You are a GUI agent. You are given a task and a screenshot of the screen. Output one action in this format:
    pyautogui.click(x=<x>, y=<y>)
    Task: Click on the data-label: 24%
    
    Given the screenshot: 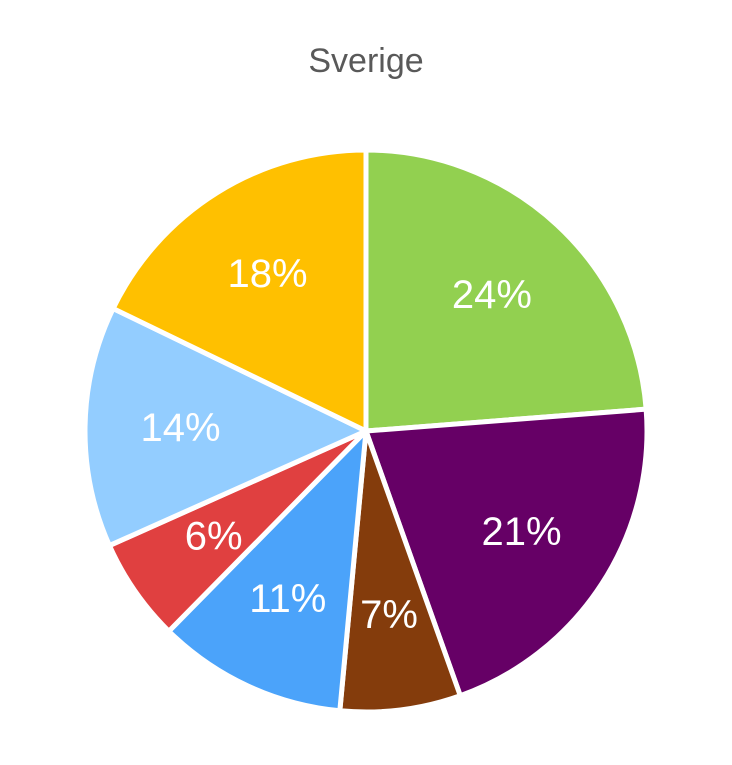 What is the action you would take?
    pyautogui.click(x=492, y=295)
    